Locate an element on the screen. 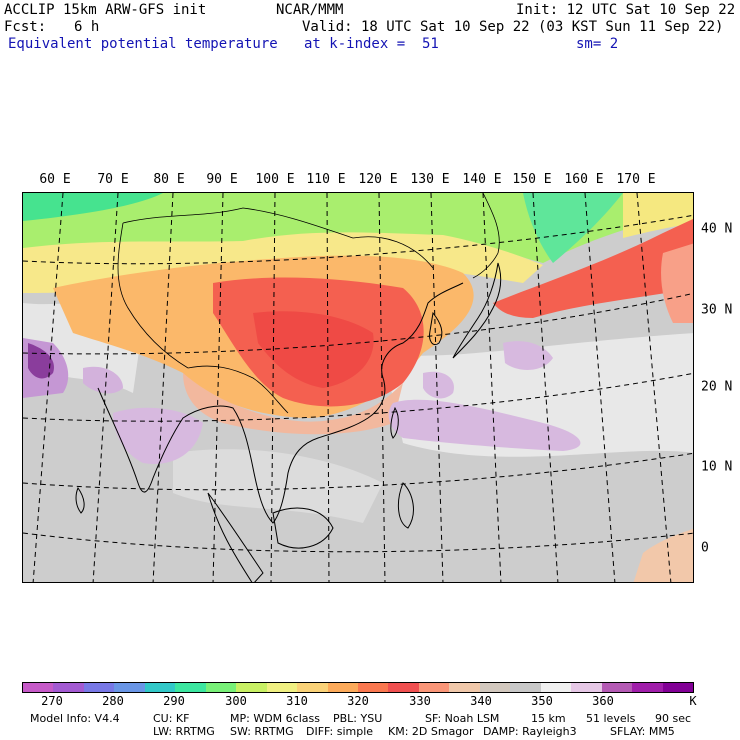 The image size is (740, 740). fcst-label: Fcst: is located at coordinates (25, 27).